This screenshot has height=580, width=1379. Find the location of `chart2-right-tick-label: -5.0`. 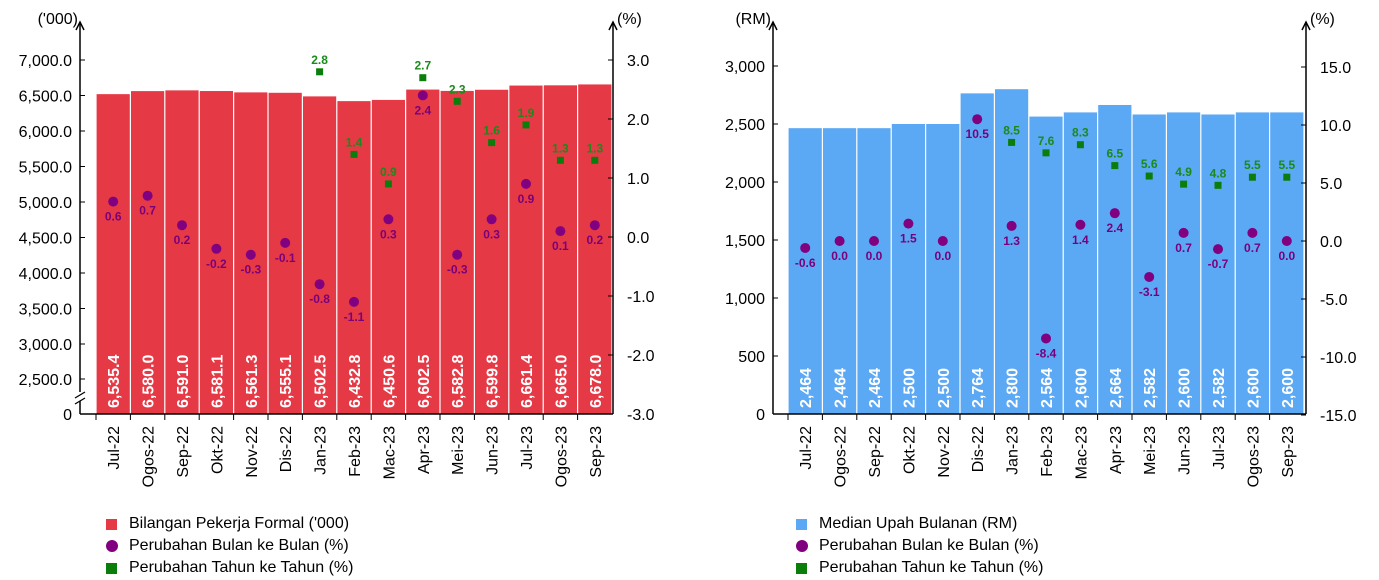

chart2-right-tick-label: -5.0 is located at coordinates (1334, 300).